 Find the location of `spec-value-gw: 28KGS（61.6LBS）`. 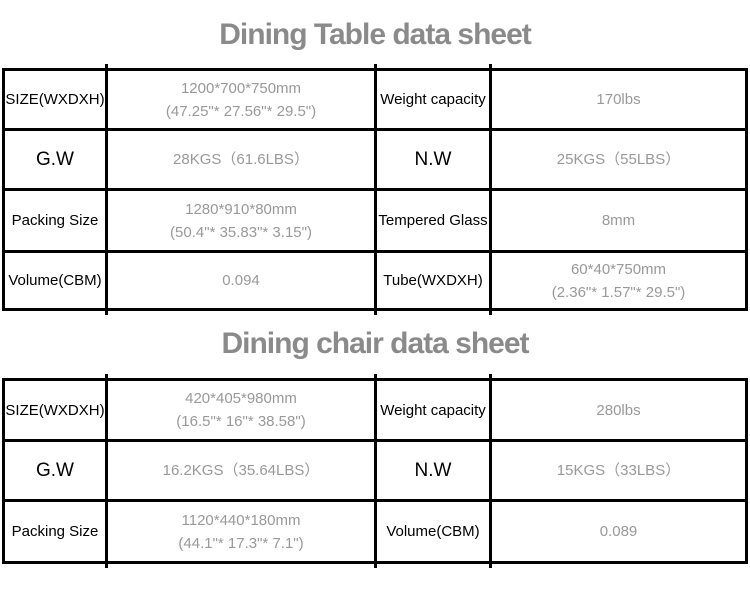

spec-value-gw: 28KGS（61.6LBS） is located at coordinates (241, 159).